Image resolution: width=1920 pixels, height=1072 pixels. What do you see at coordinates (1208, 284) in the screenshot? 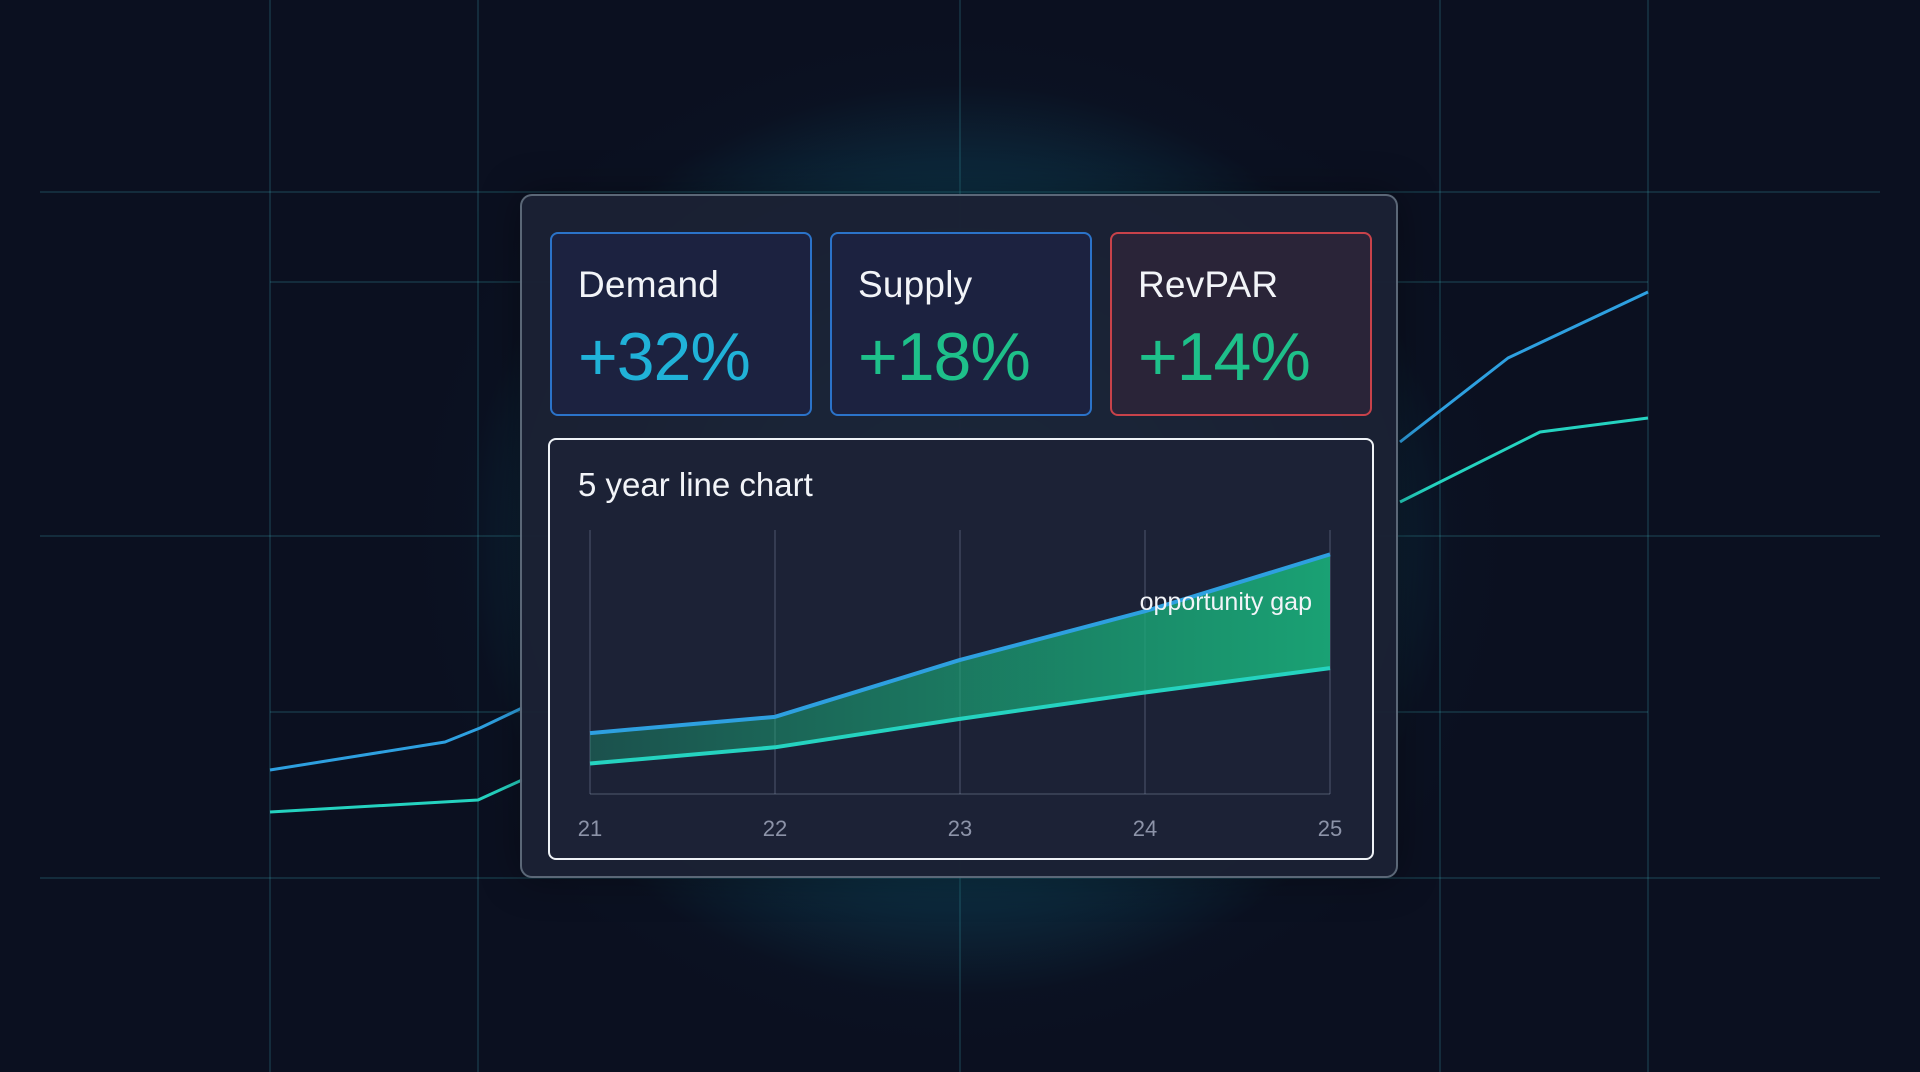
I see `revpar-label: RevPAR` at bounding box center [1208, 284].